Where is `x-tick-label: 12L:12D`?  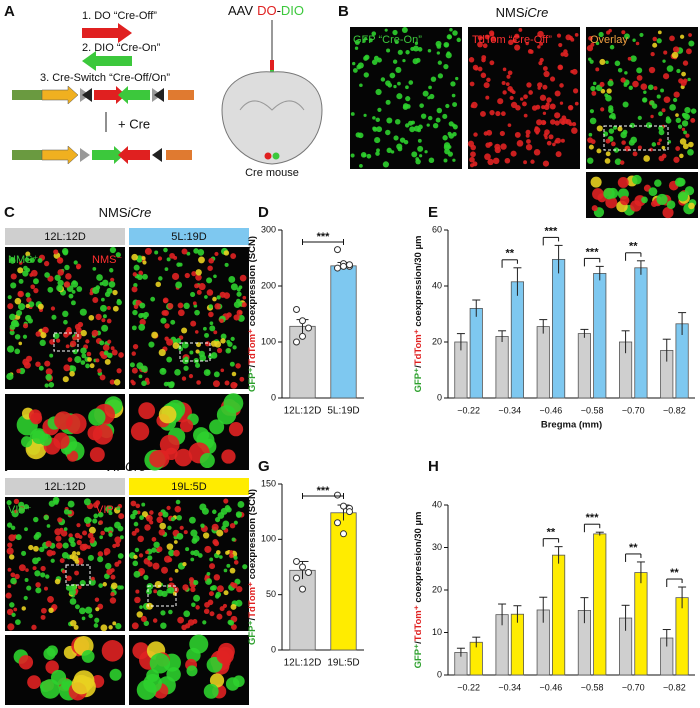
x-tick-label: 12L:12D is located at coordinates (303, 411).